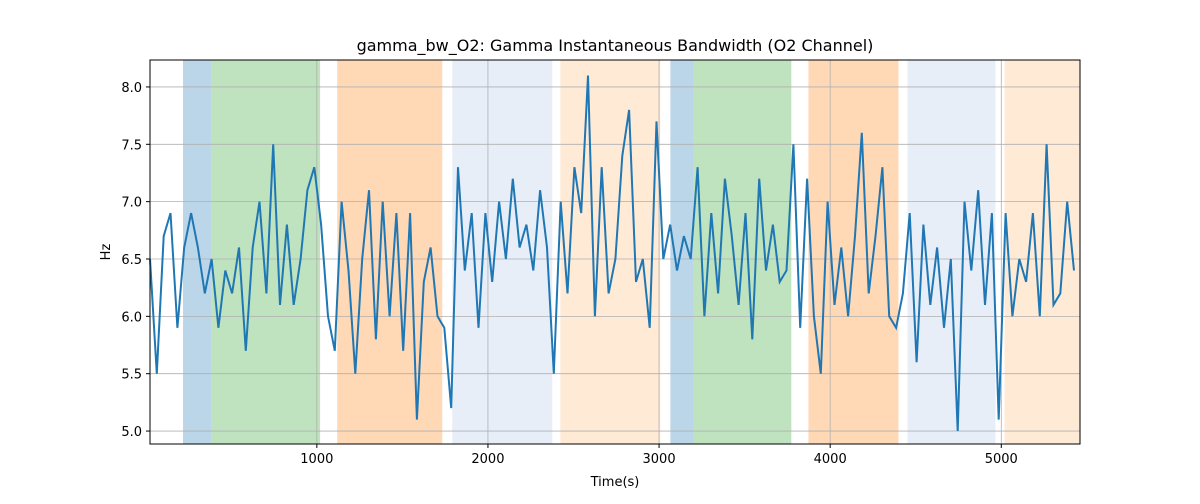 The width and height of the screenshot is (1200, 504). What do you see at coordinates (131, 203) in the screenshot?
I see `y-tick-label: 7.0` at bounding box center [131, 203].